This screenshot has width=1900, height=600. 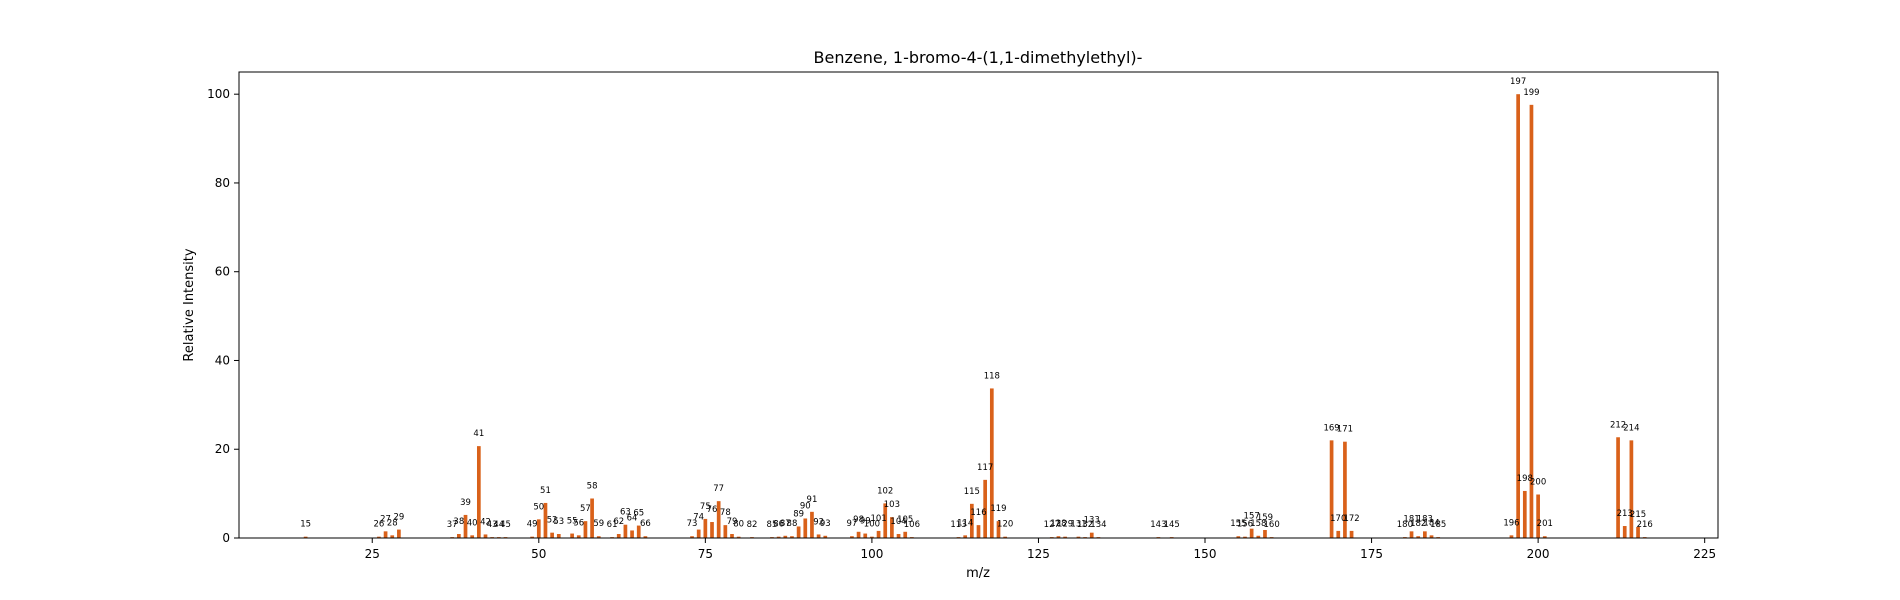 I want to click on peak-label-51: 51, so click(x=545, y=491).